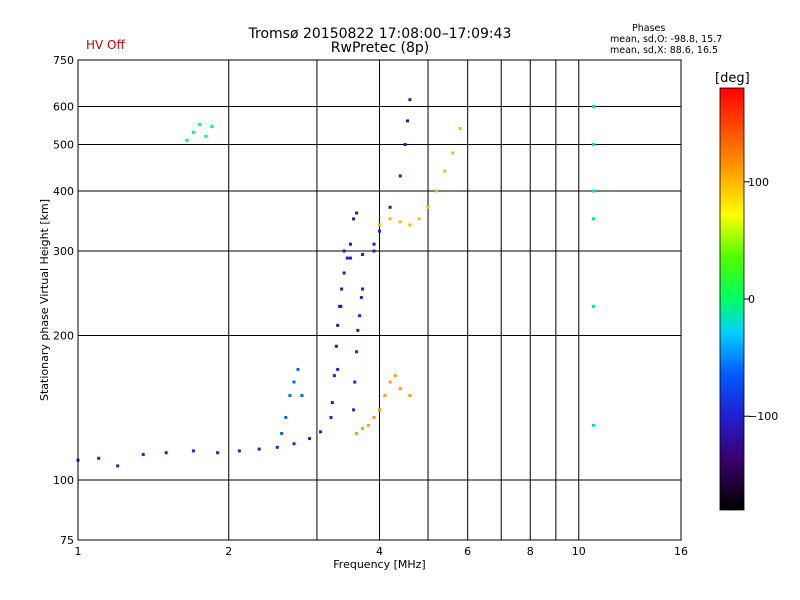  What do you see at coordinates (63, 107) in the screenshot?
I see `y-tick-label: 600` at bounding box center [63, 107].